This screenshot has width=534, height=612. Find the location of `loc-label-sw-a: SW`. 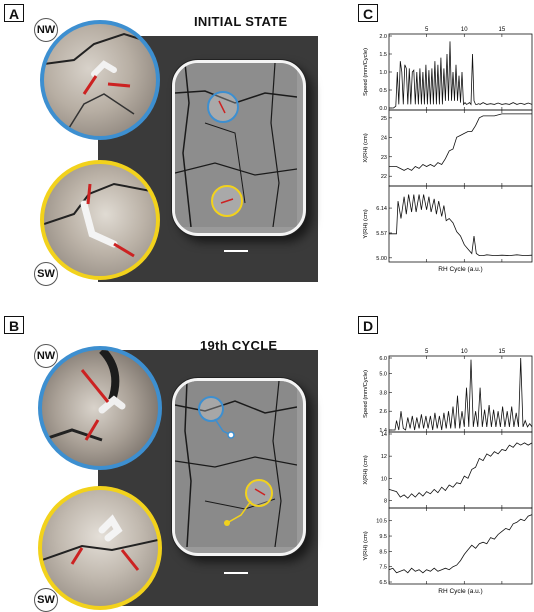

loc-label-sw-a: SW is located at coordinates (46, 274).